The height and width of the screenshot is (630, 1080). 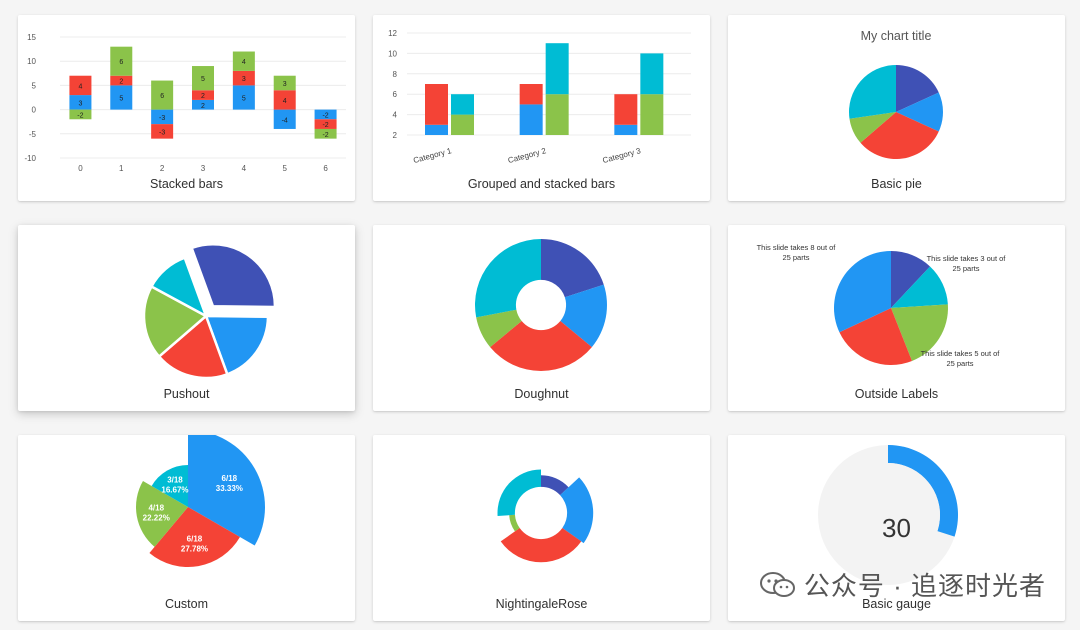 What do you see at coordinates (896, 394) in the screenshot?
I see `card-caption: Outside Labels` at bounding box center [896, 394].